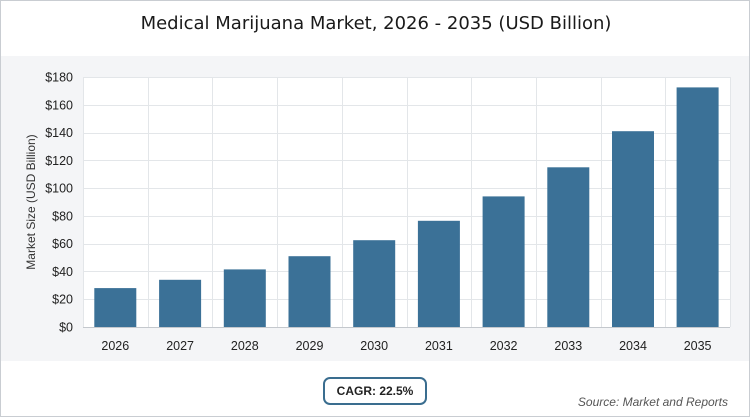 The width and height of the screenshot is (750, 418). I want to click on cagr-badge: CAGR: 22.5%, so click(375, 391).